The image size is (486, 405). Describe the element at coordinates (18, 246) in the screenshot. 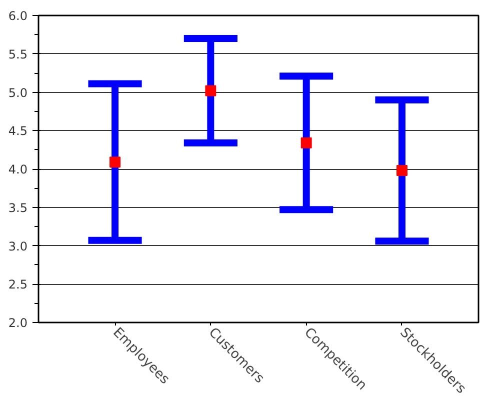

I see `y-tick-label: 3.0` at that location.